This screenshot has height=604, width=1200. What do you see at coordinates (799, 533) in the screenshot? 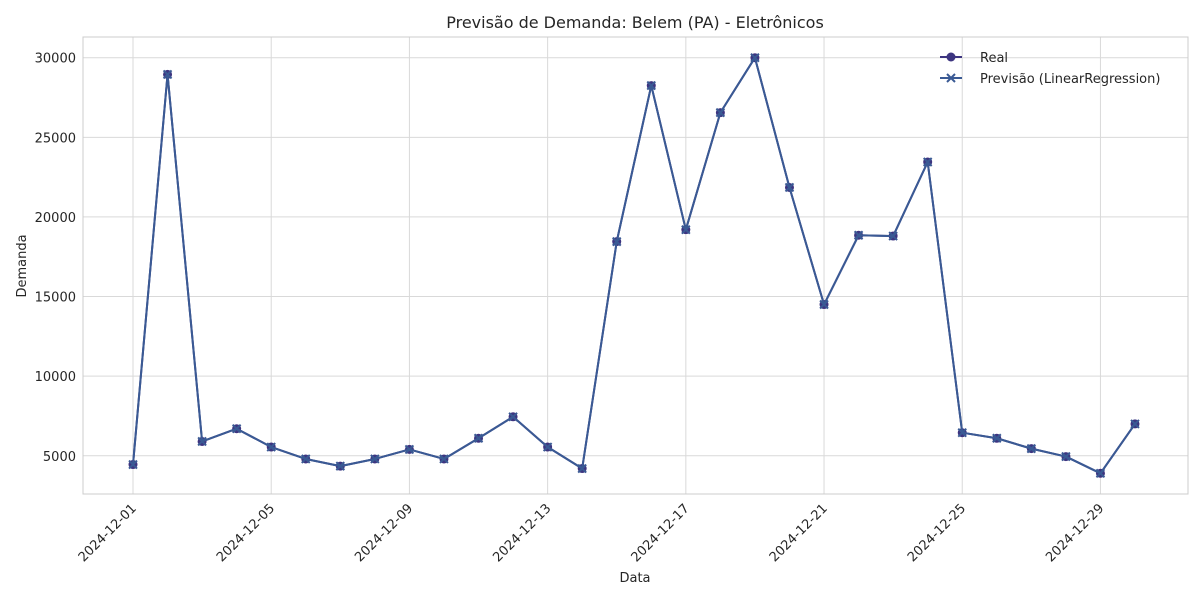
I see `x-tick-label: 2024-12-21` at bounding box center [799, 533].